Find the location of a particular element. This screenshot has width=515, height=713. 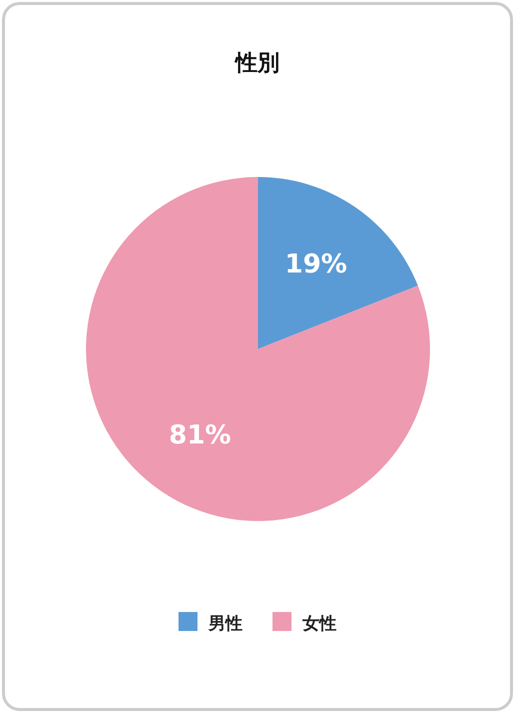

data-label: 81% is located at coordinates (200, 435).